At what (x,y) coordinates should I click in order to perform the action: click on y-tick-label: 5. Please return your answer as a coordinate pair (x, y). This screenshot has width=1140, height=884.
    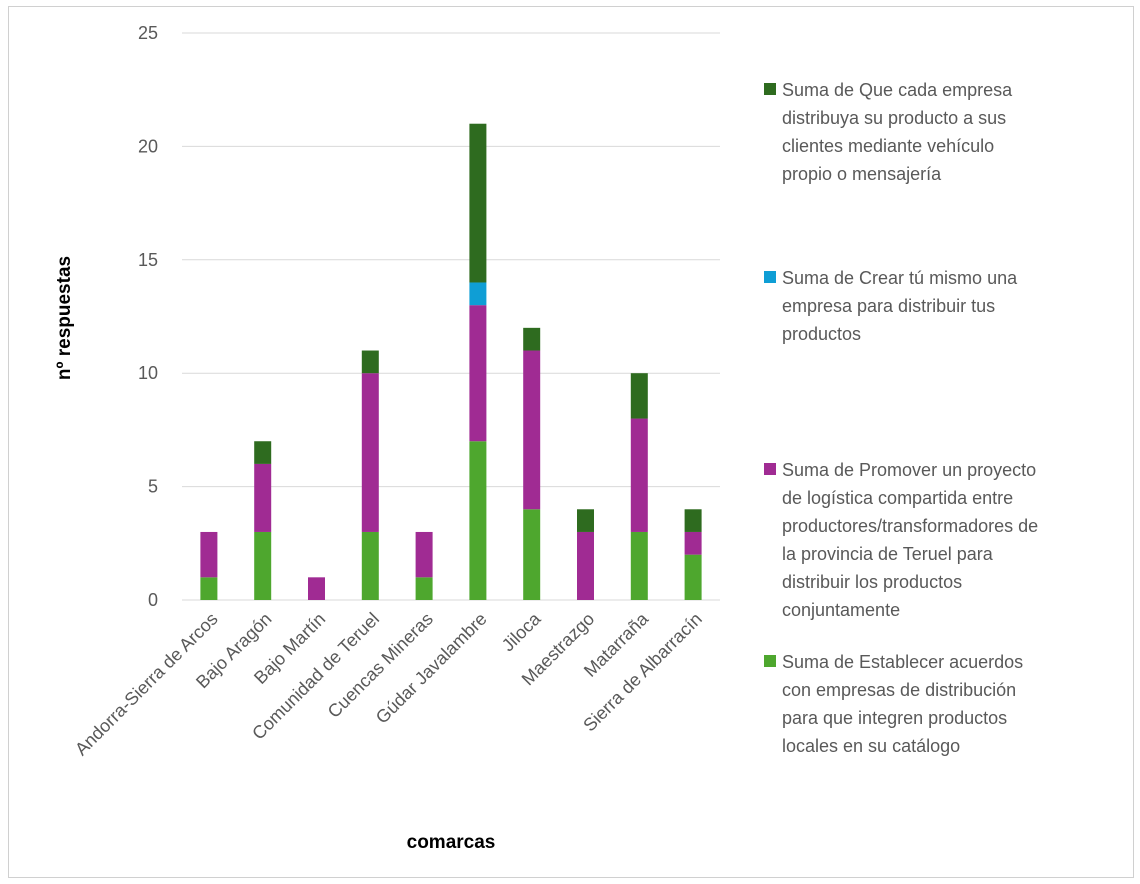
    Looking at the image, I should click on (153, 487).